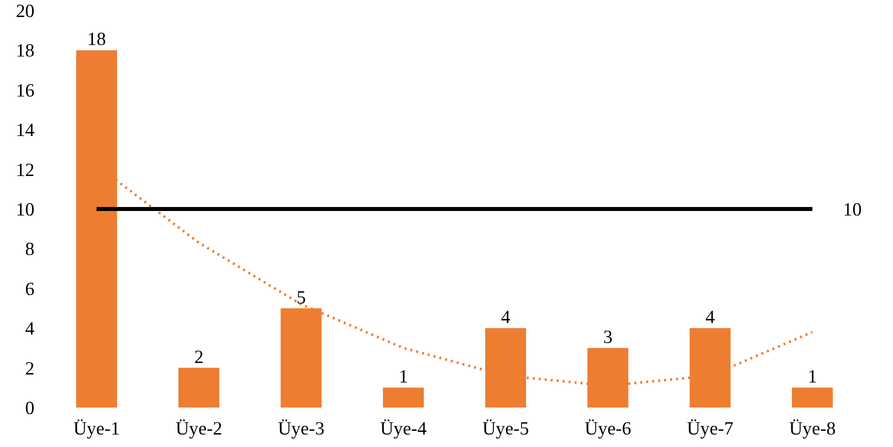 The width and height of the screenshot is (893, 447). Describe the element at coordinates (30, 329) in the screenshot. I see `y-tick-label: 4` at that location.